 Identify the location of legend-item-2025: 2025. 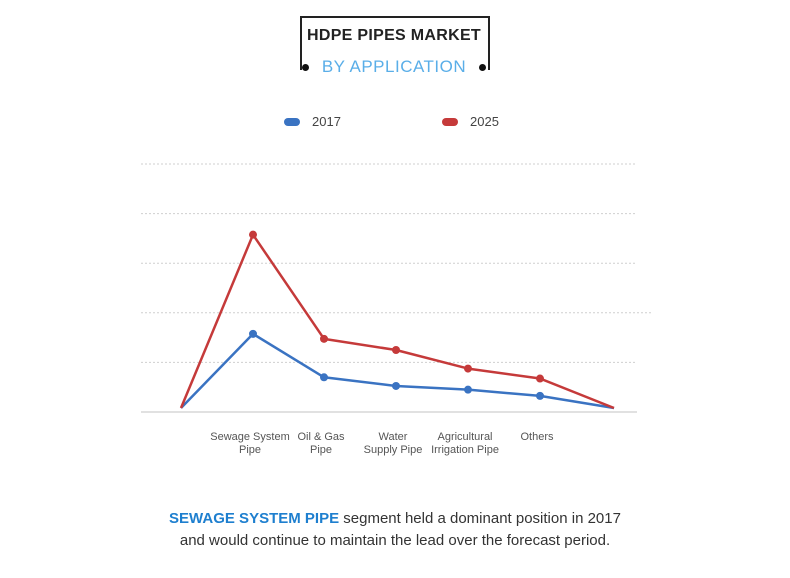
(470, 121).